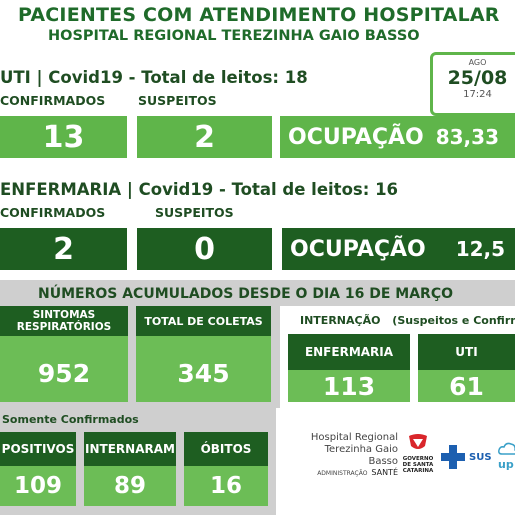  I want to click on coletas-header: TOTAL DE COLETAS, so click(203, 321).